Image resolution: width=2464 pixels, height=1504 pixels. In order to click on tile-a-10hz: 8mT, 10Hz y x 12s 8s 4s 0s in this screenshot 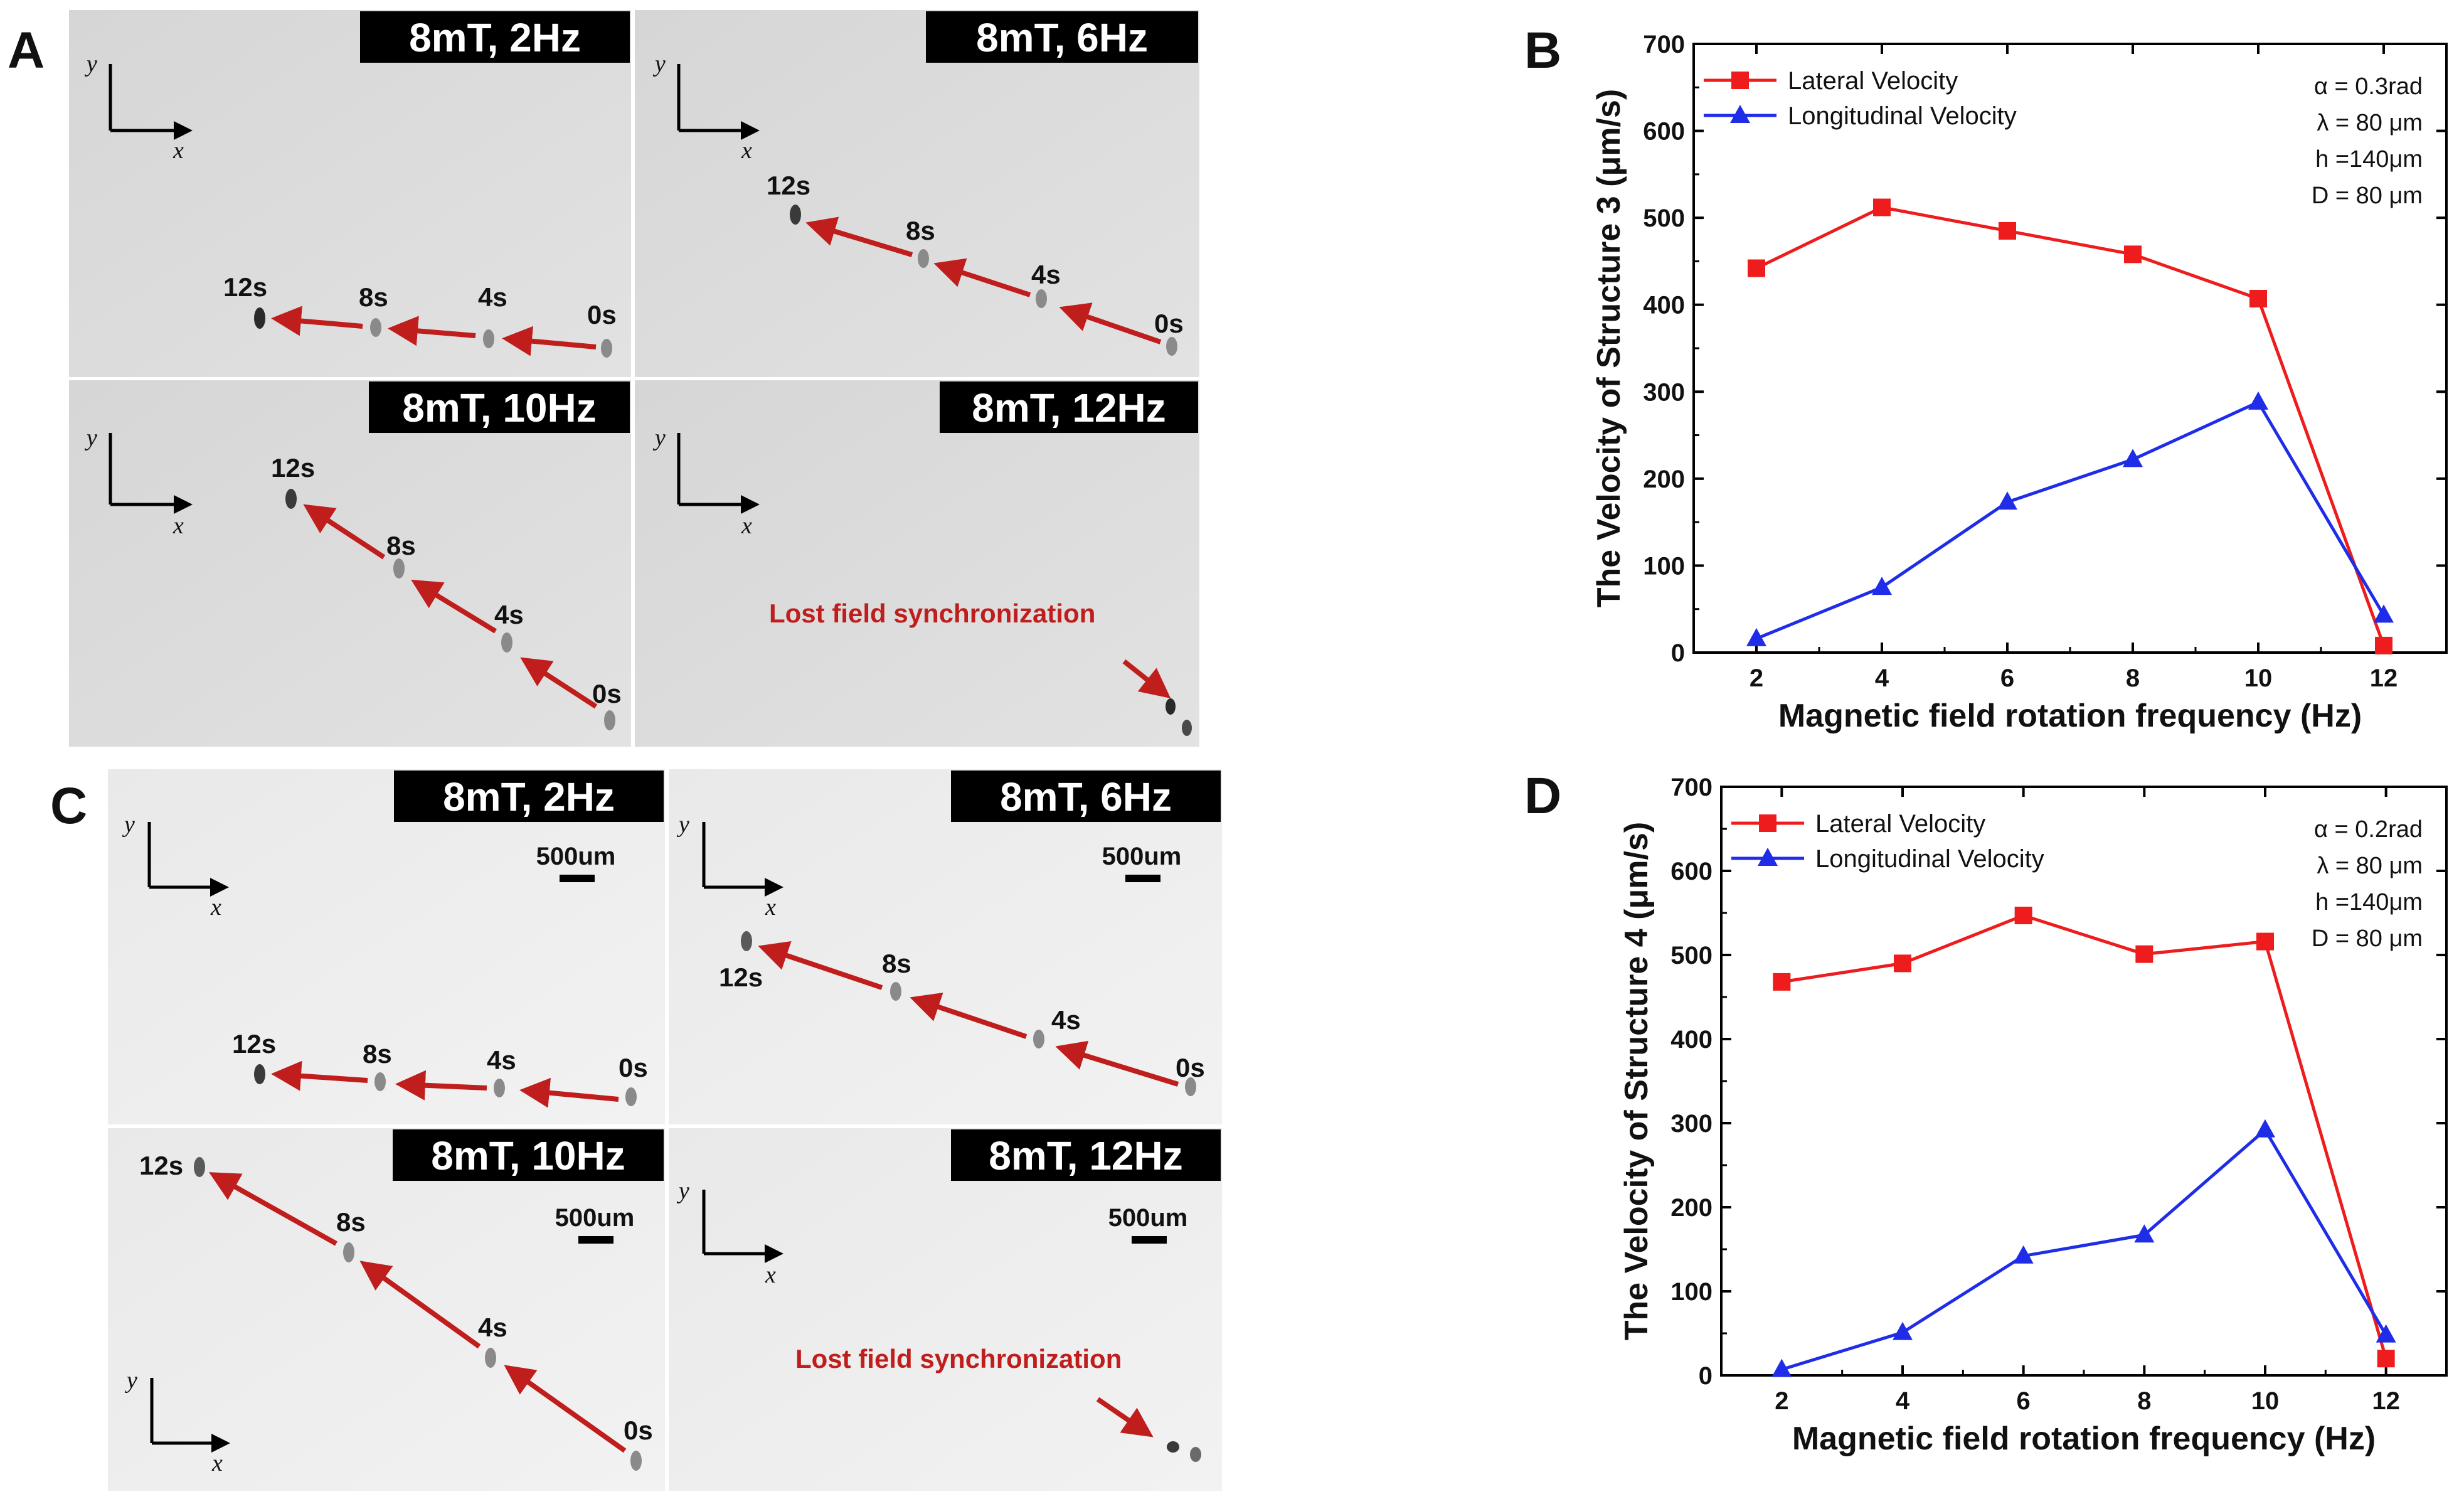, I will do `click(350, 563)`.